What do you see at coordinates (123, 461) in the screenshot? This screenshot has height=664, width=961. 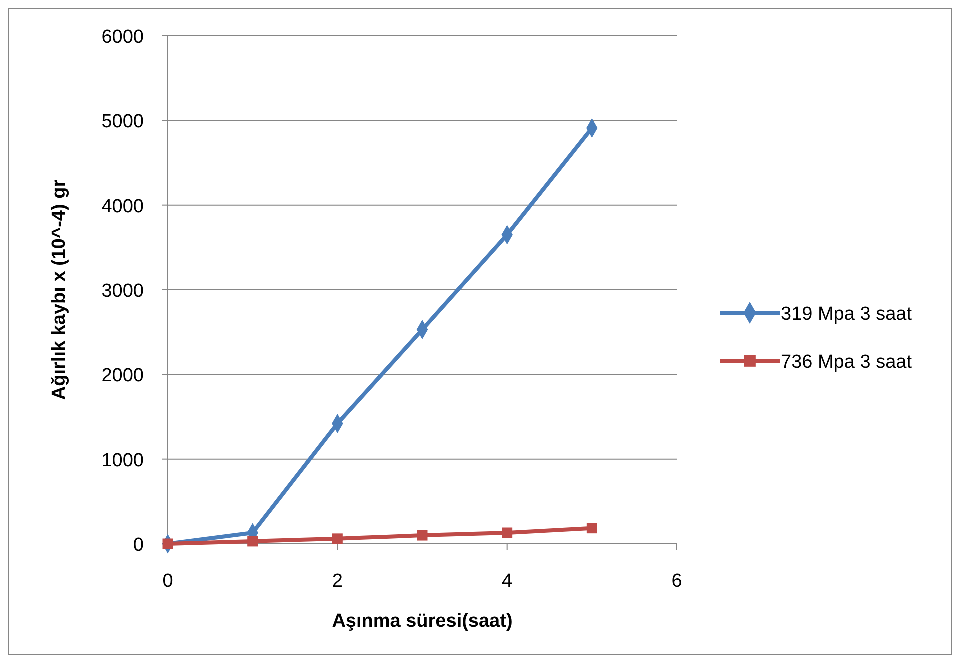 I see `y-tick-label: 1000` at bounding box center [123, 461].